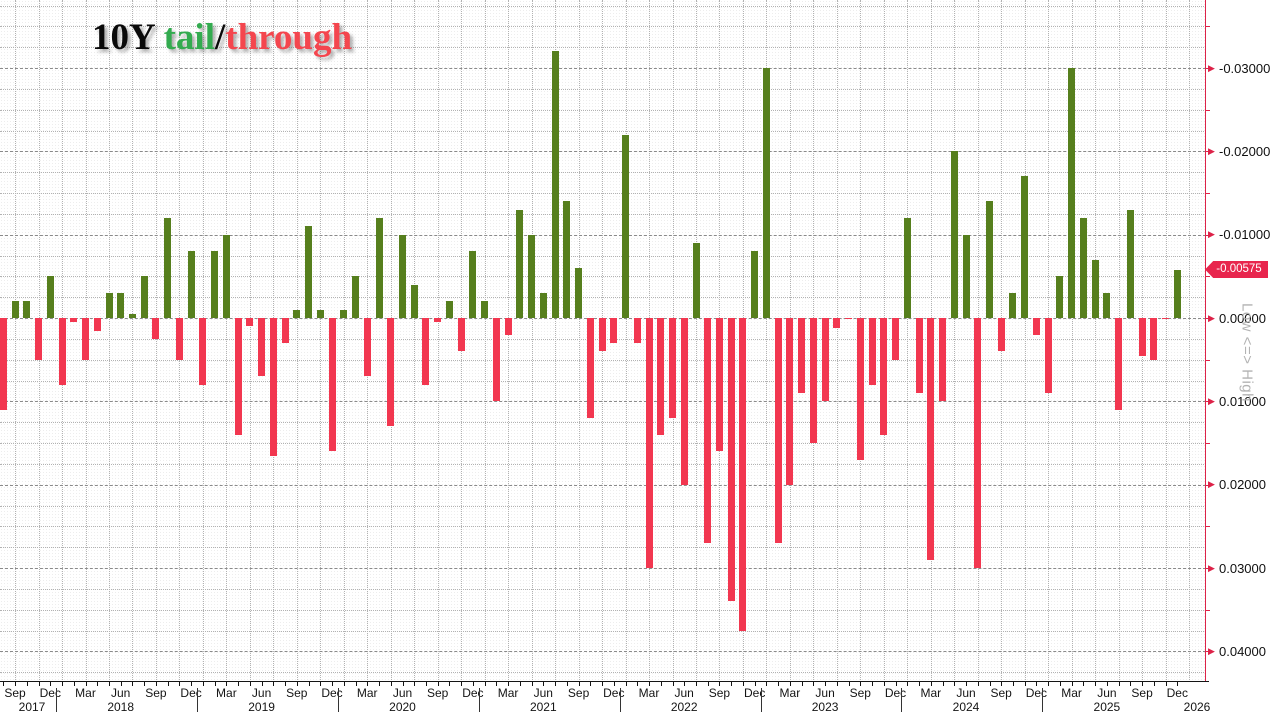 The image size is (1271, 718). Describe the element at coordinates (215, 284) in the screenshot. I see `bar-feb-2019` at that location.